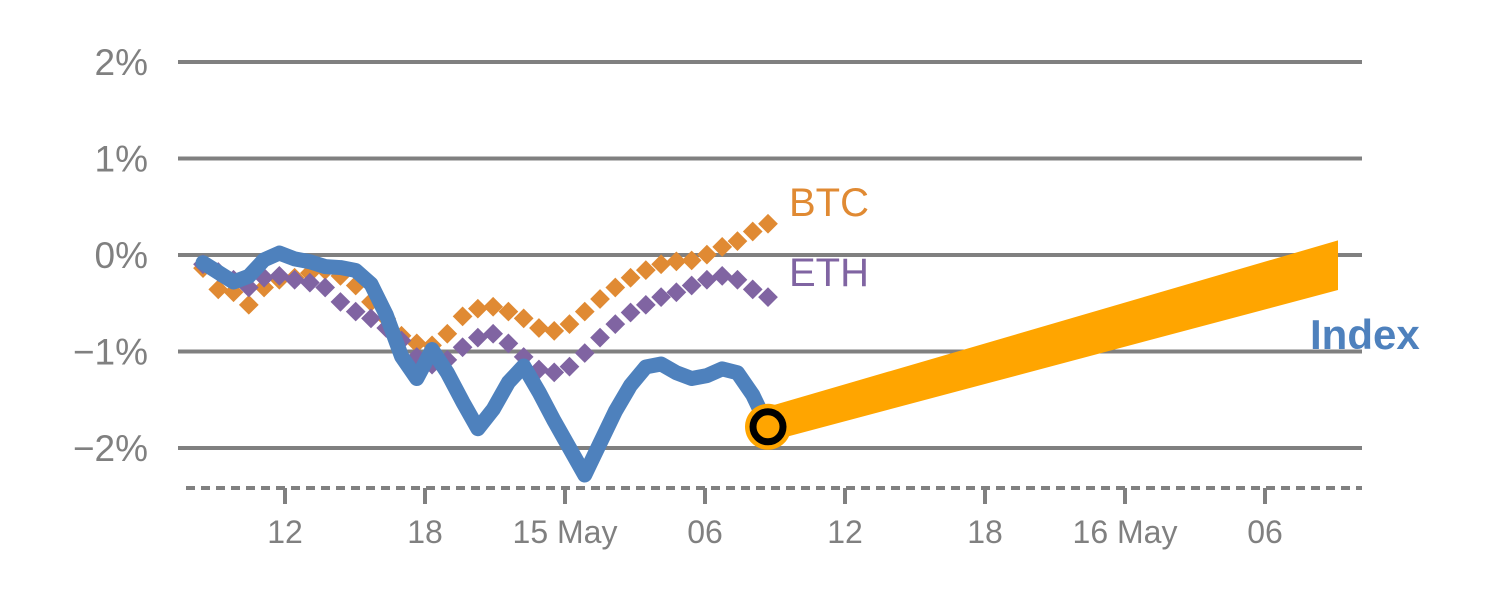 The image size is (1500, 600). I want to click on index-forecast-wedge, so click(1053, 341).